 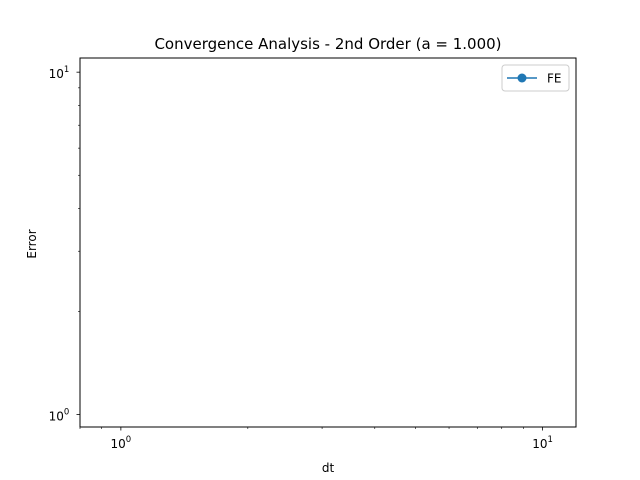 What do you see at coordinates (554, 79) in the screenshot?
I see `legend-label-fe: FE` at bounding box center [554, 79].